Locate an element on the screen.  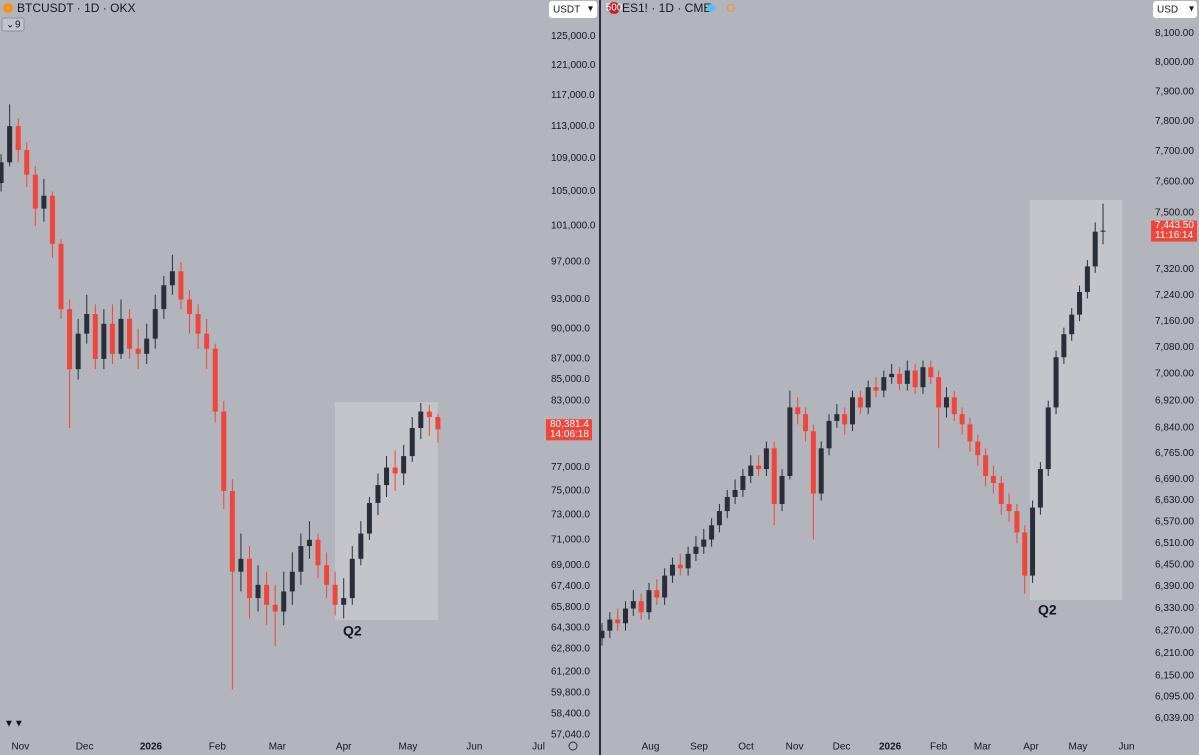
highlight-box is located at coordinates (1076, 400).